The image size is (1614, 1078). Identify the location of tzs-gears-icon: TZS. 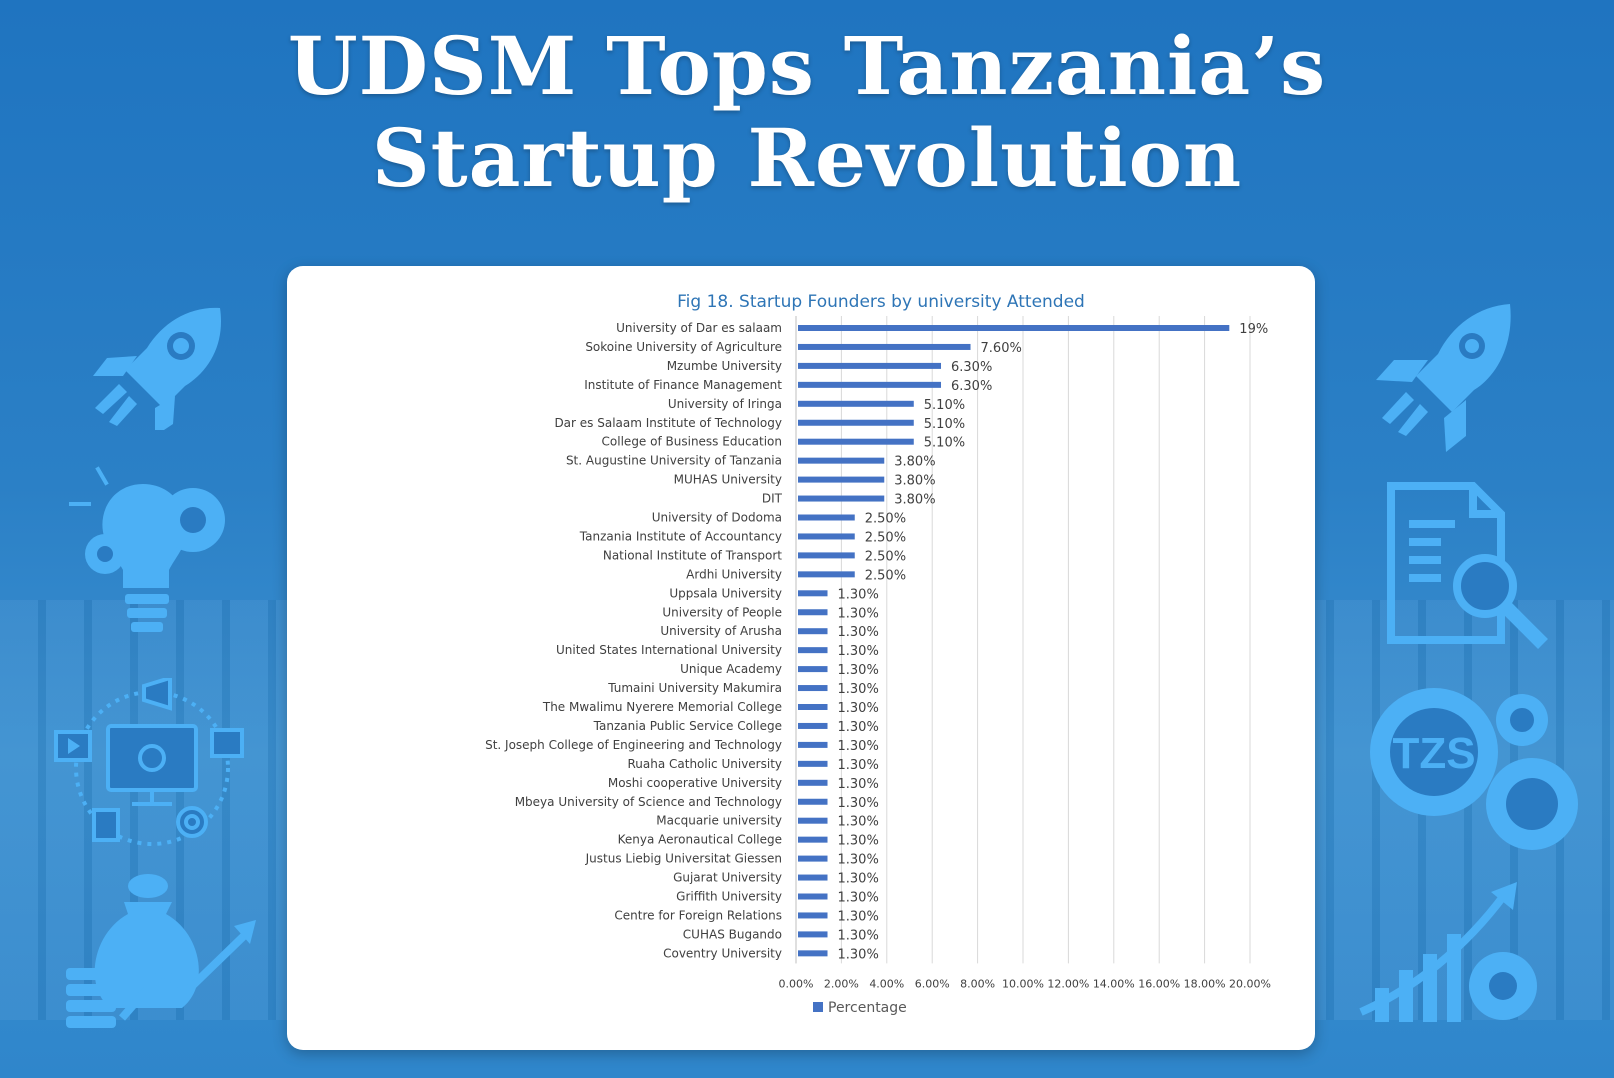
(1477, 770).